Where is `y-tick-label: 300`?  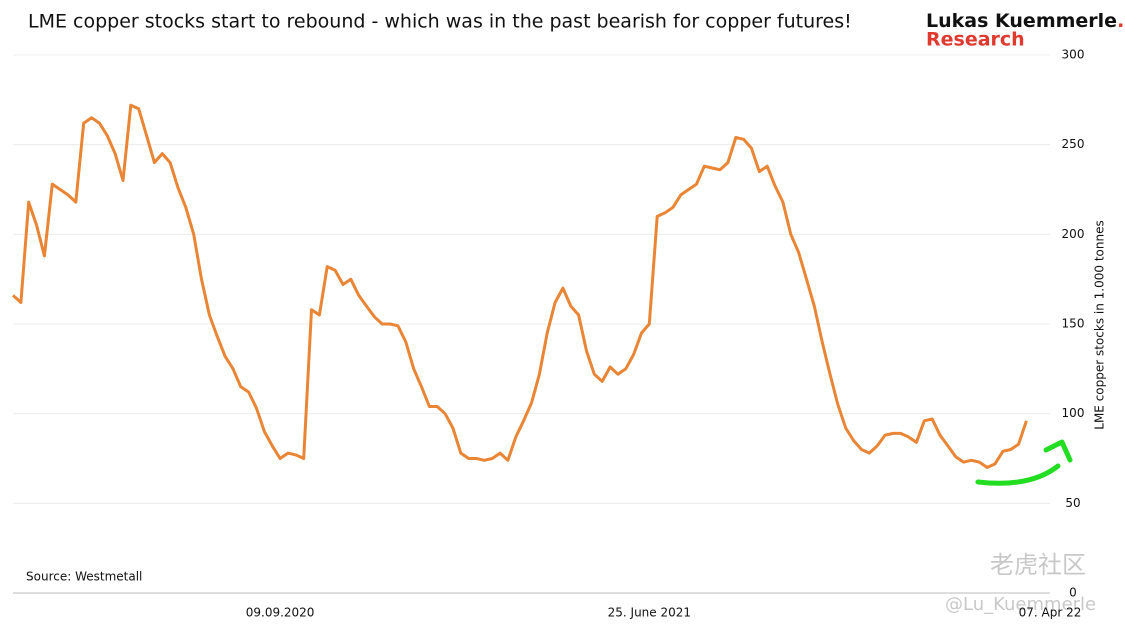
y-tick-label: 300 is located at coordinates (1073, 55).